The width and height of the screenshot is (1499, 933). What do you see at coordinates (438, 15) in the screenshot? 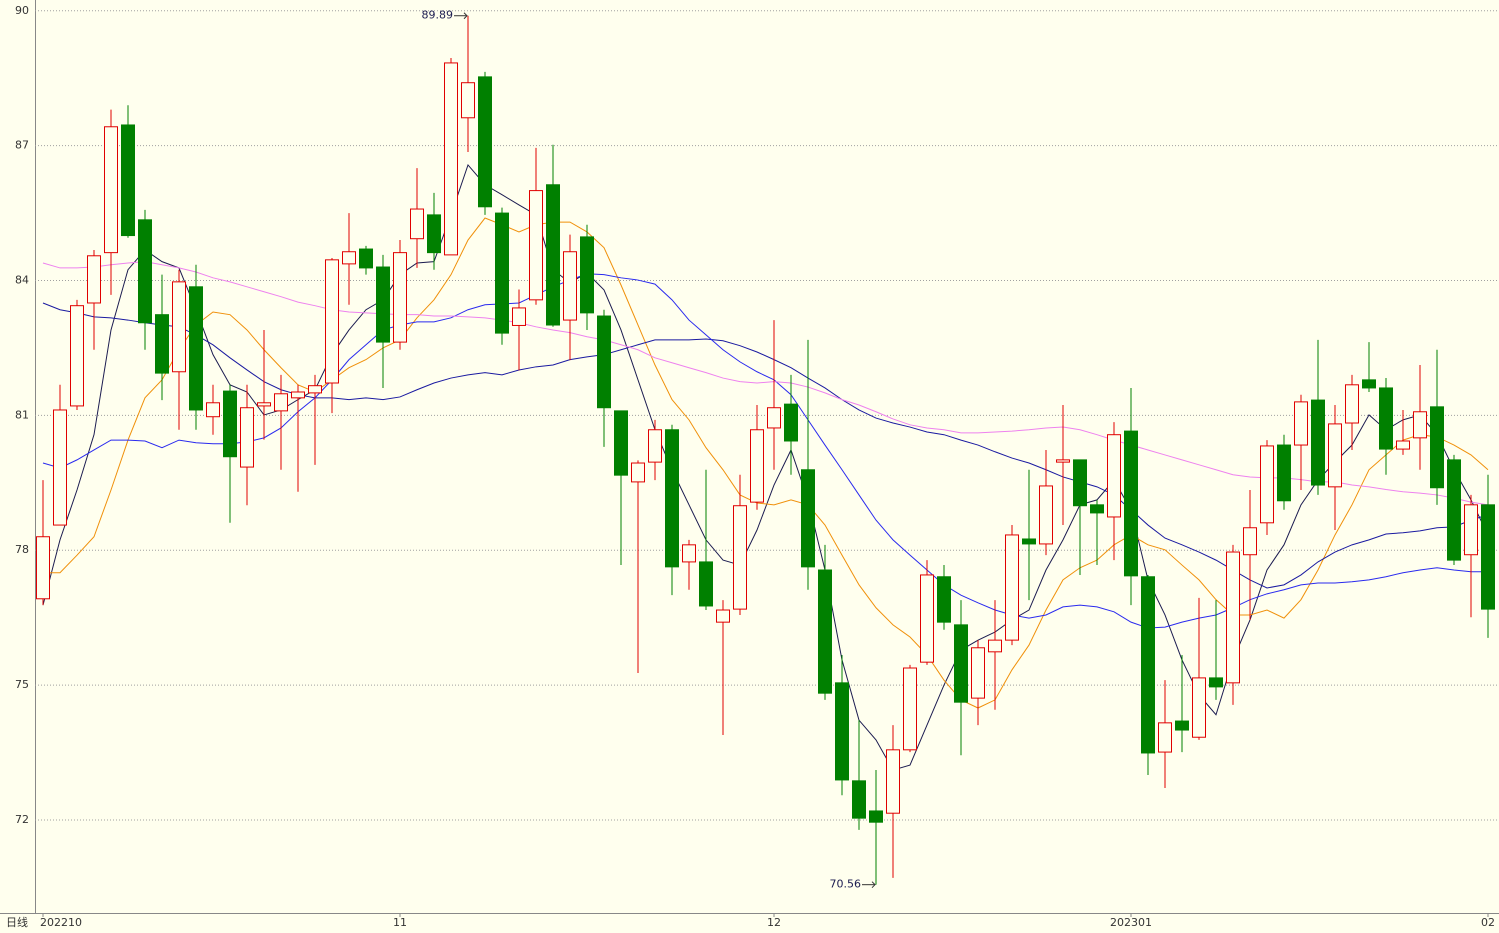
I see `annotation-label: 89.89` at bounding box center [438, 15].